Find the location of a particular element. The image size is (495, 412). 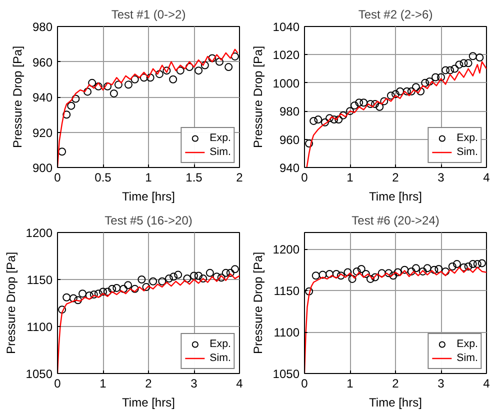

y-tick-label: 1020 is located at coordinates (286, 55).